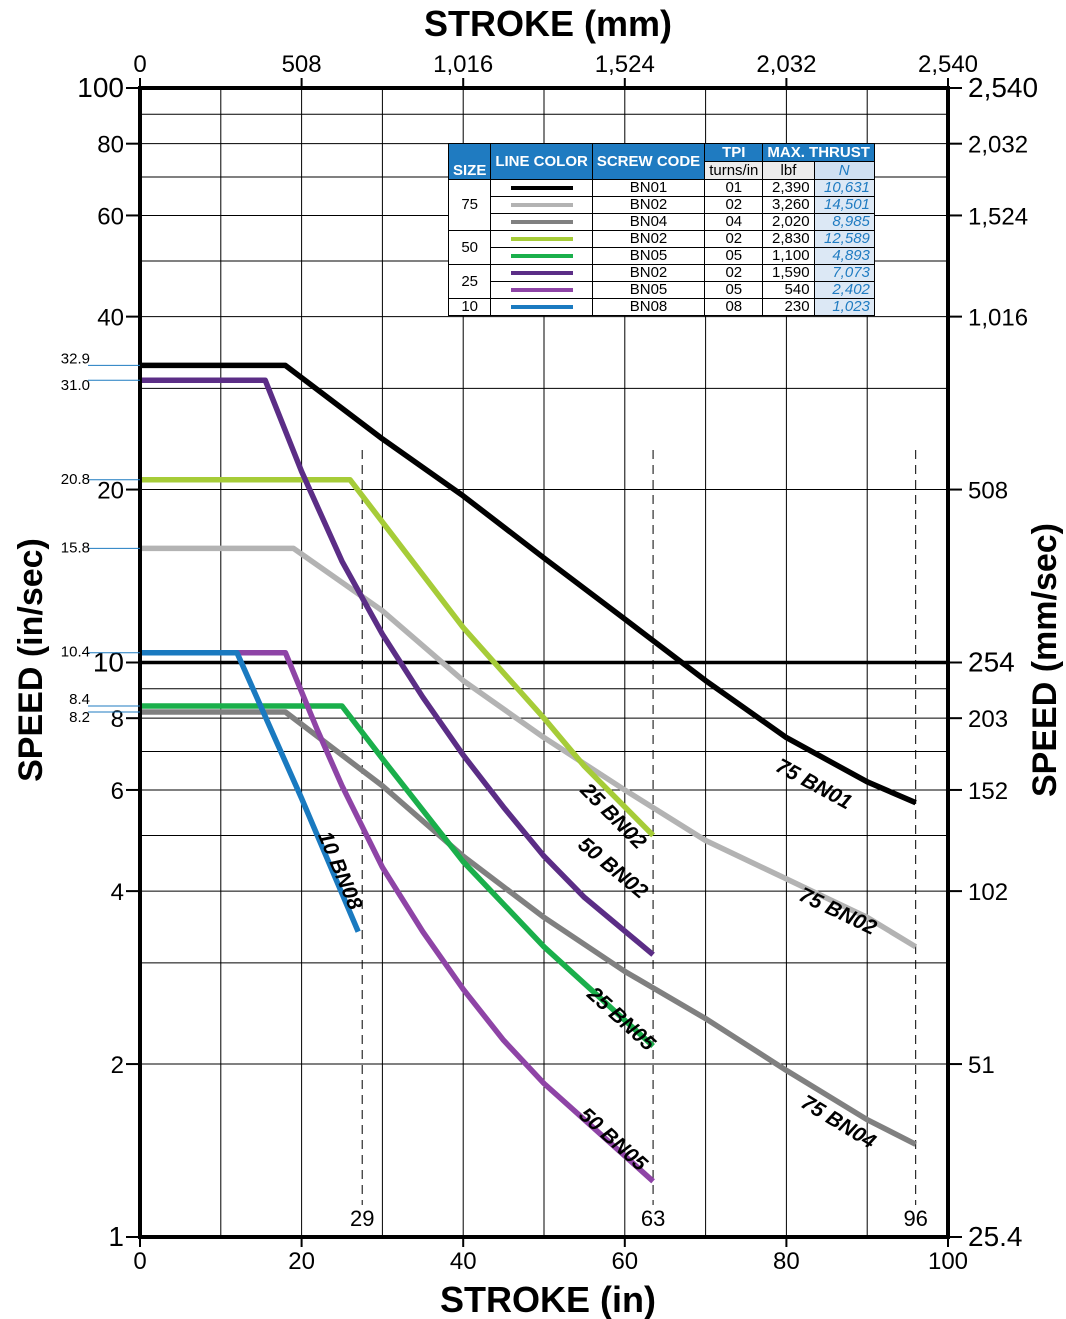  What do you see at coordinates (998, 318) in the screenshot?
I see `y2-tick-label: 1,016` at bounding box center [998, 318].